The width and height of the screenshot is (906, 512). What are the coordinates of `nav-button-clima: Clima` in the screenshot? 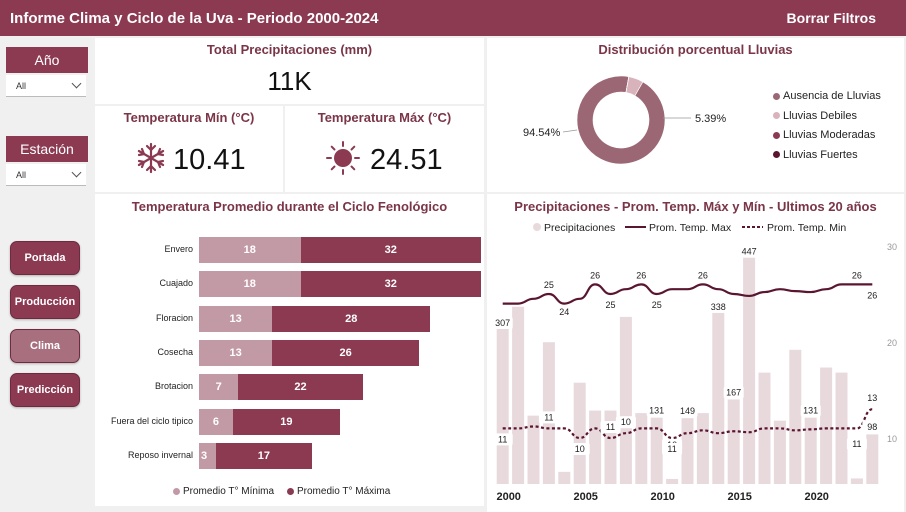 It's located at (45, 346).